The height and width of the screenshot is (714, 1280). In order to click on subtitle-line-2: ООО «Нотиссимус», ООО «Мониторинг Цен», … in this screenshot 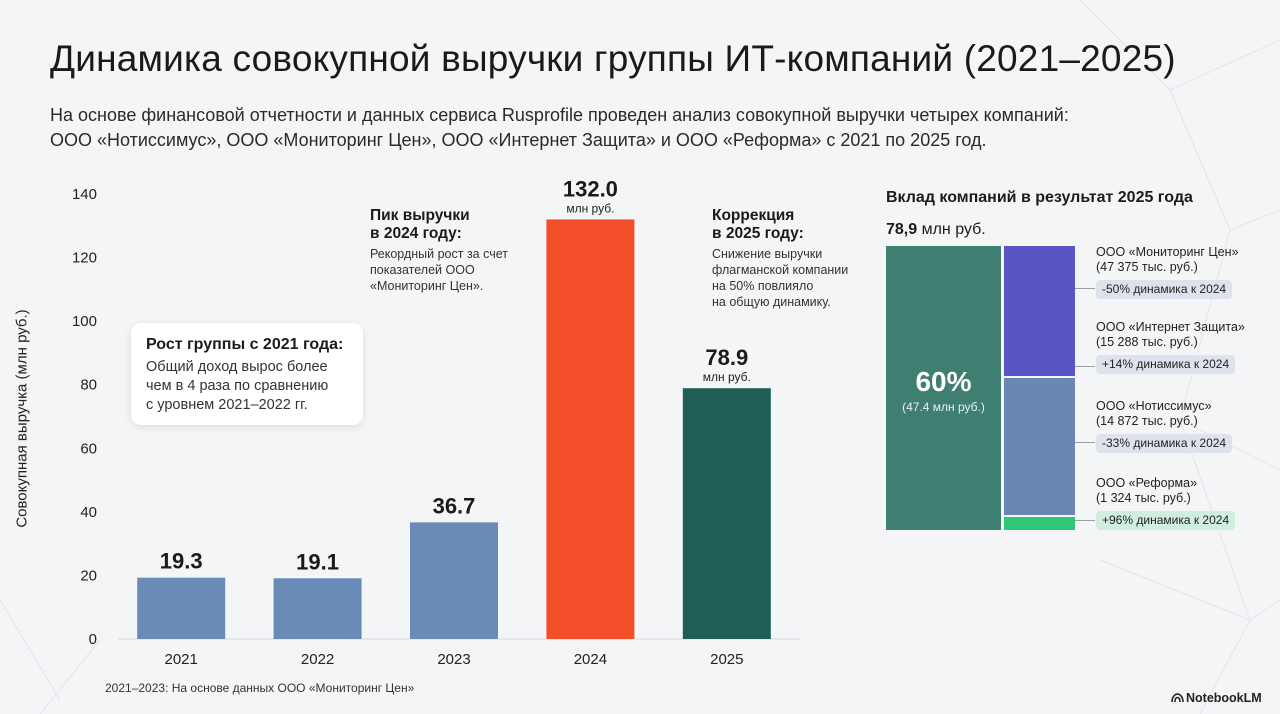, I will do `click(518, 140)`.